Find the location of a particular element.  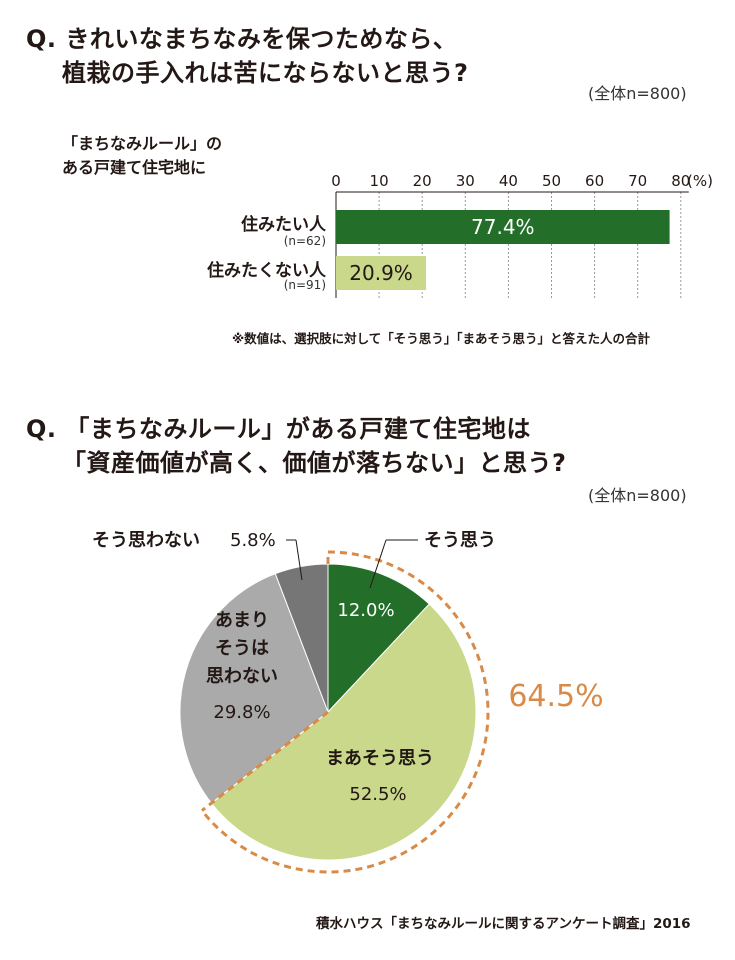

bar-chart: 0 10 20 30 40 50 60 70 80(%) 77.4% 20.9% is located at coordinates (522, 235).